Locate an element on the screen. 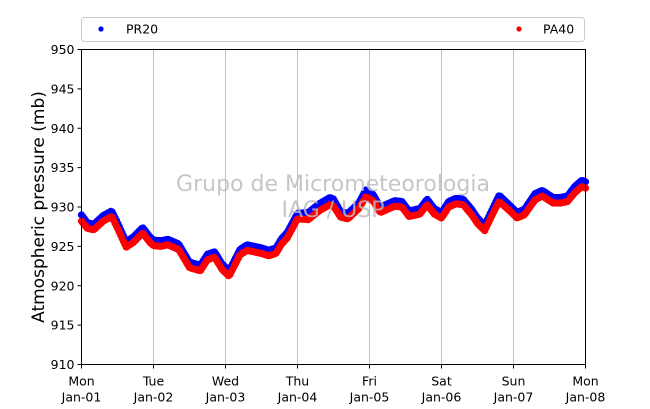 The width and height of the screenshot is (650, 409). legend-label-pr20: PR20 is located at coordinates (142, 29).